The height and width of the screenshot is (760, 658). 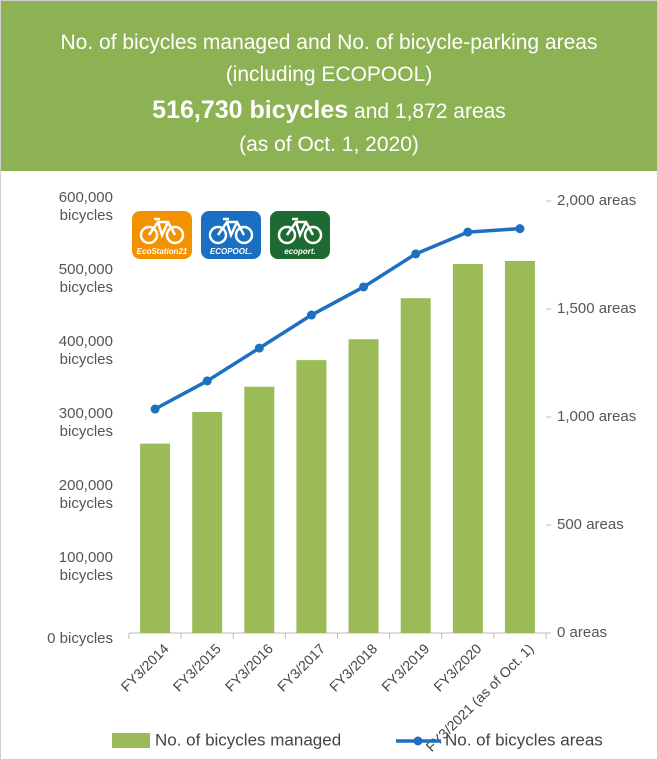 I want to click on chart-subtitle: (including ECOPOOL), so click(x=329, y=74).